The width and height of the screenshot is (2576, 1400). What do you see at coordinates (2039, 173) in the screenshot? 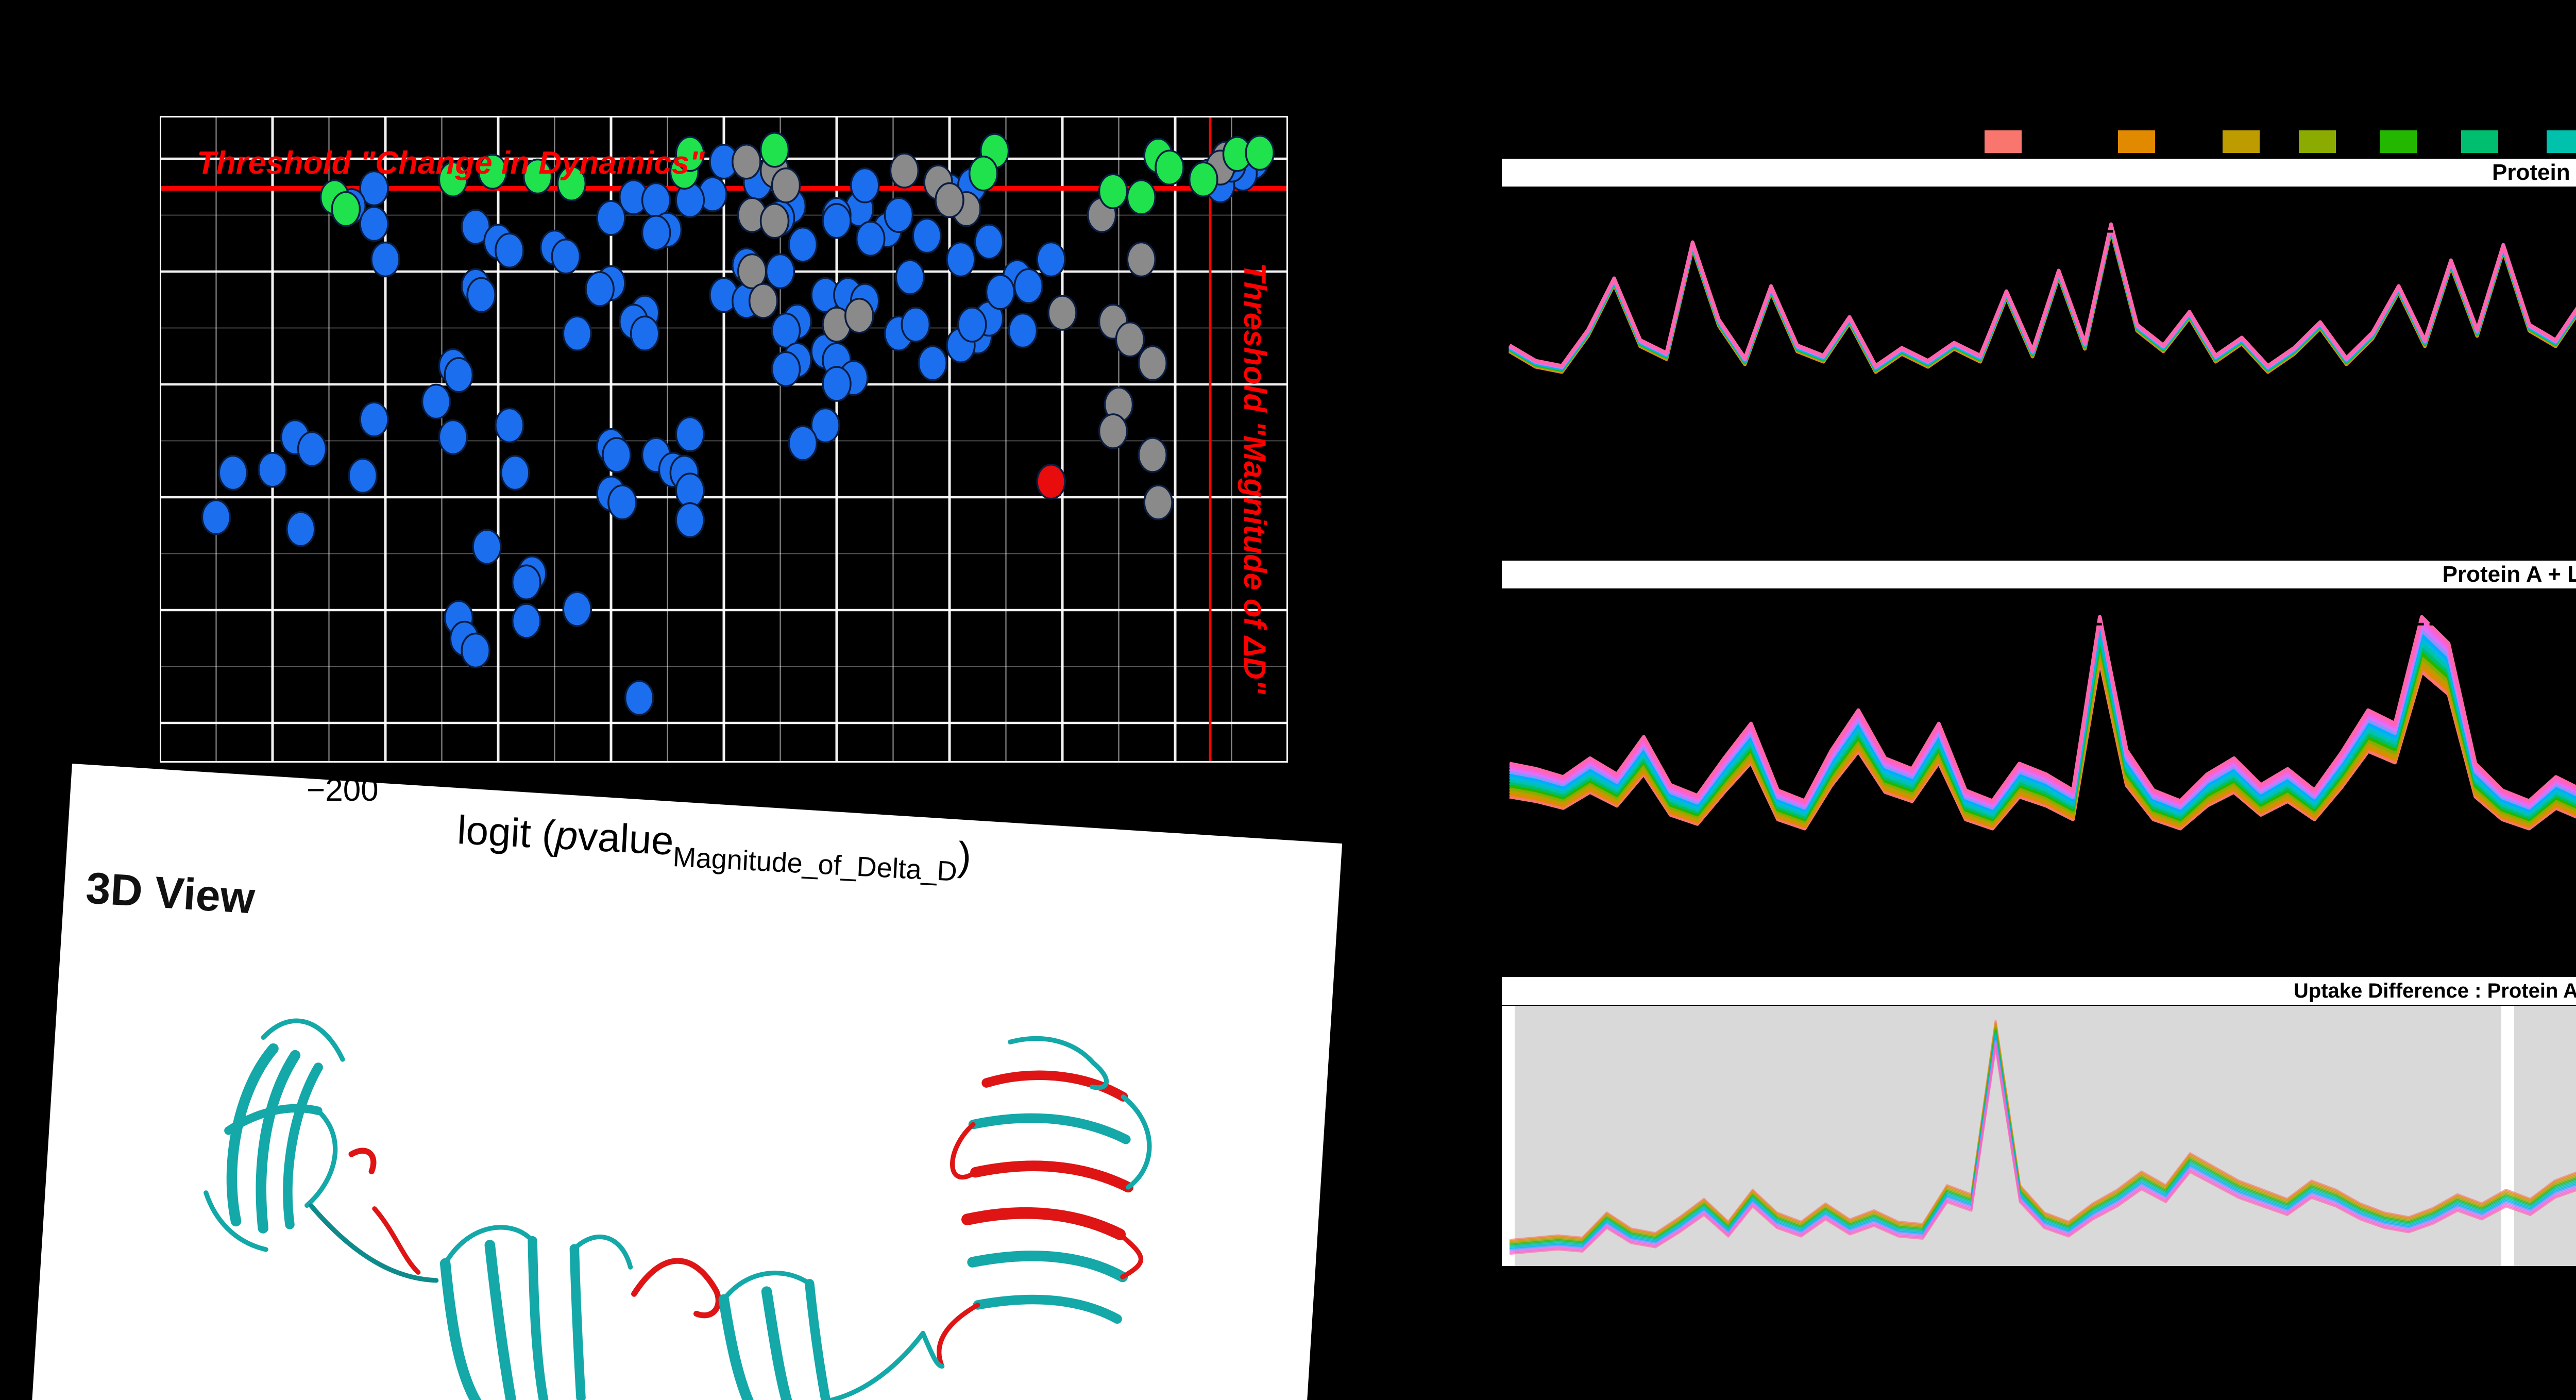
I see `chart-title-protein-a: Protein A` at bounding box center [2039, 173].